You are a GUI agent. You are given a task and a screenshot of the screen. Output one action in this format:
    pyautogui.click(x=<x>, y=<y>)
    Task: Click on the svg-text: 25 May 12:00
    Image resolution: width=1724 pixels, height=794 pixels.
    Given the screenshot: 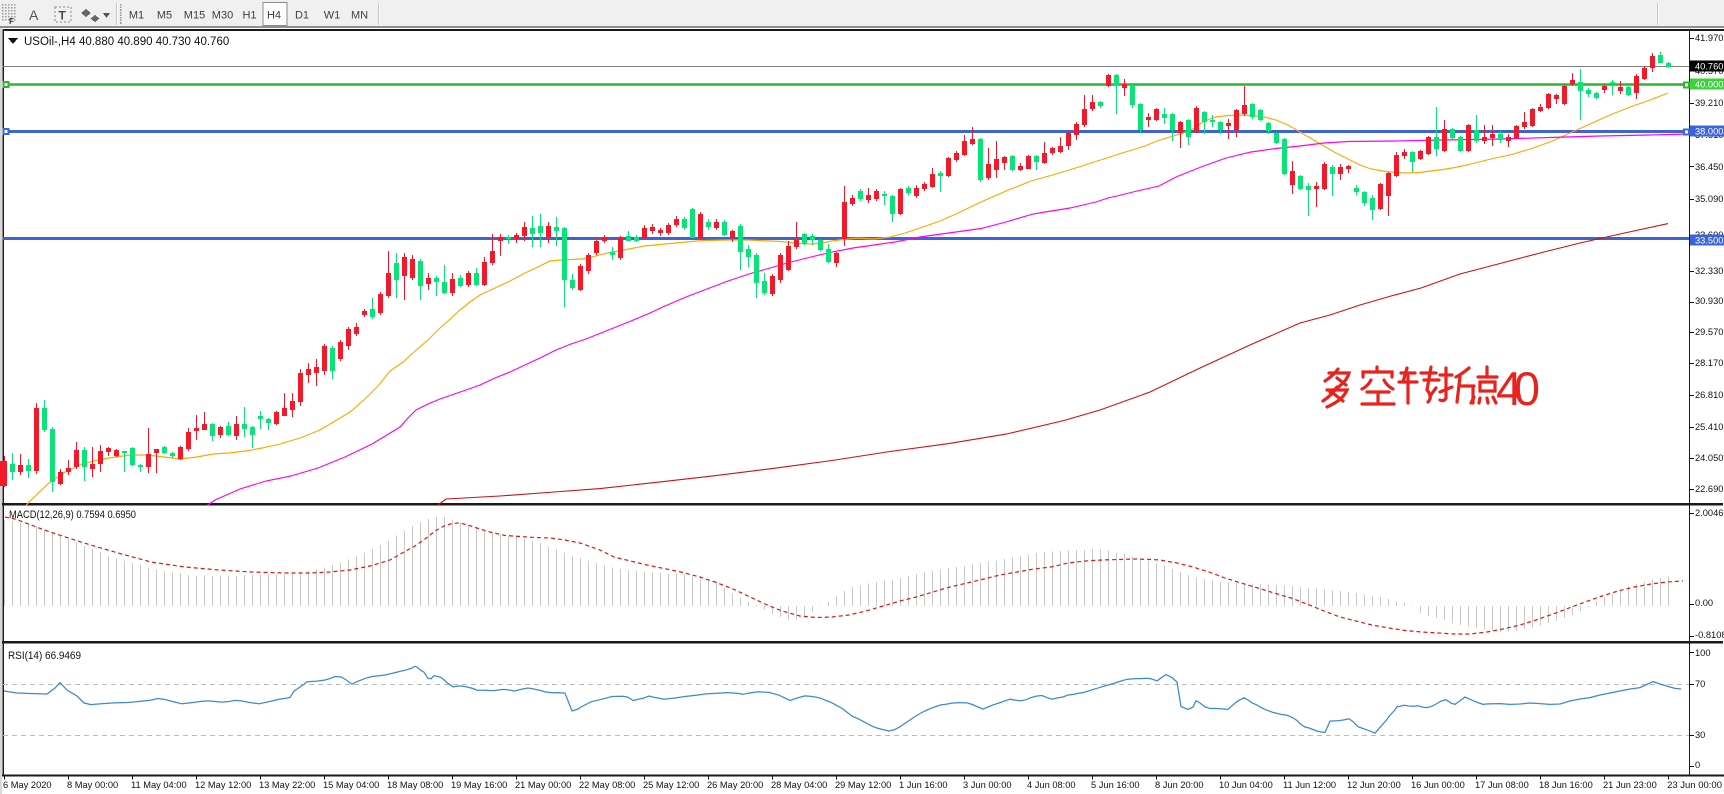 What is the action you would take?
    pyautogui.click(x=671, y=785)
    